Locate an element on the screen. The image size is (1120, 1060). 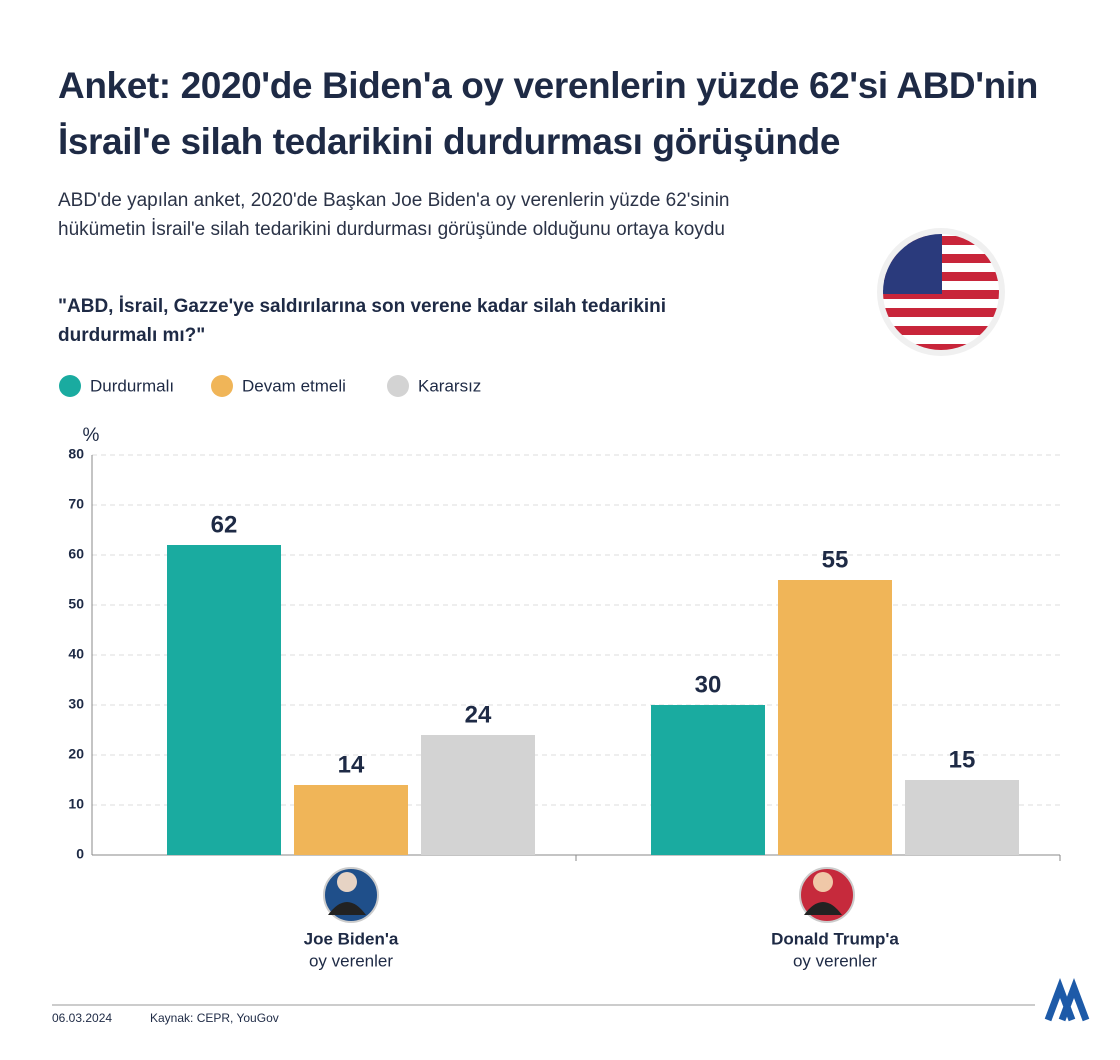
y-tick-label: 50 is located at coordinates (76, 604).